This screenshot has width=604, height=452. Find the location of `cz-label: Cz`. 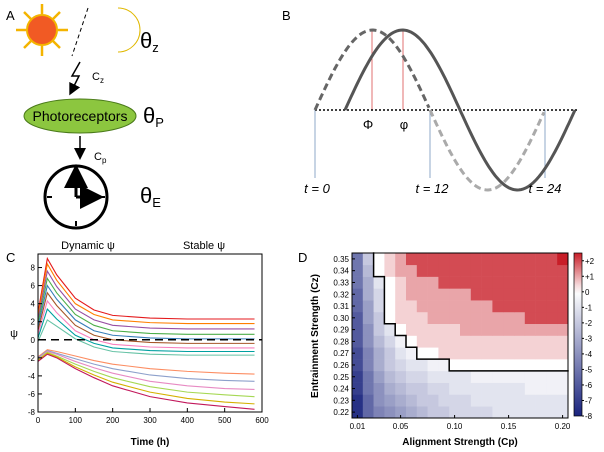

cz-label: Cz is located at coordinates (98, 78).